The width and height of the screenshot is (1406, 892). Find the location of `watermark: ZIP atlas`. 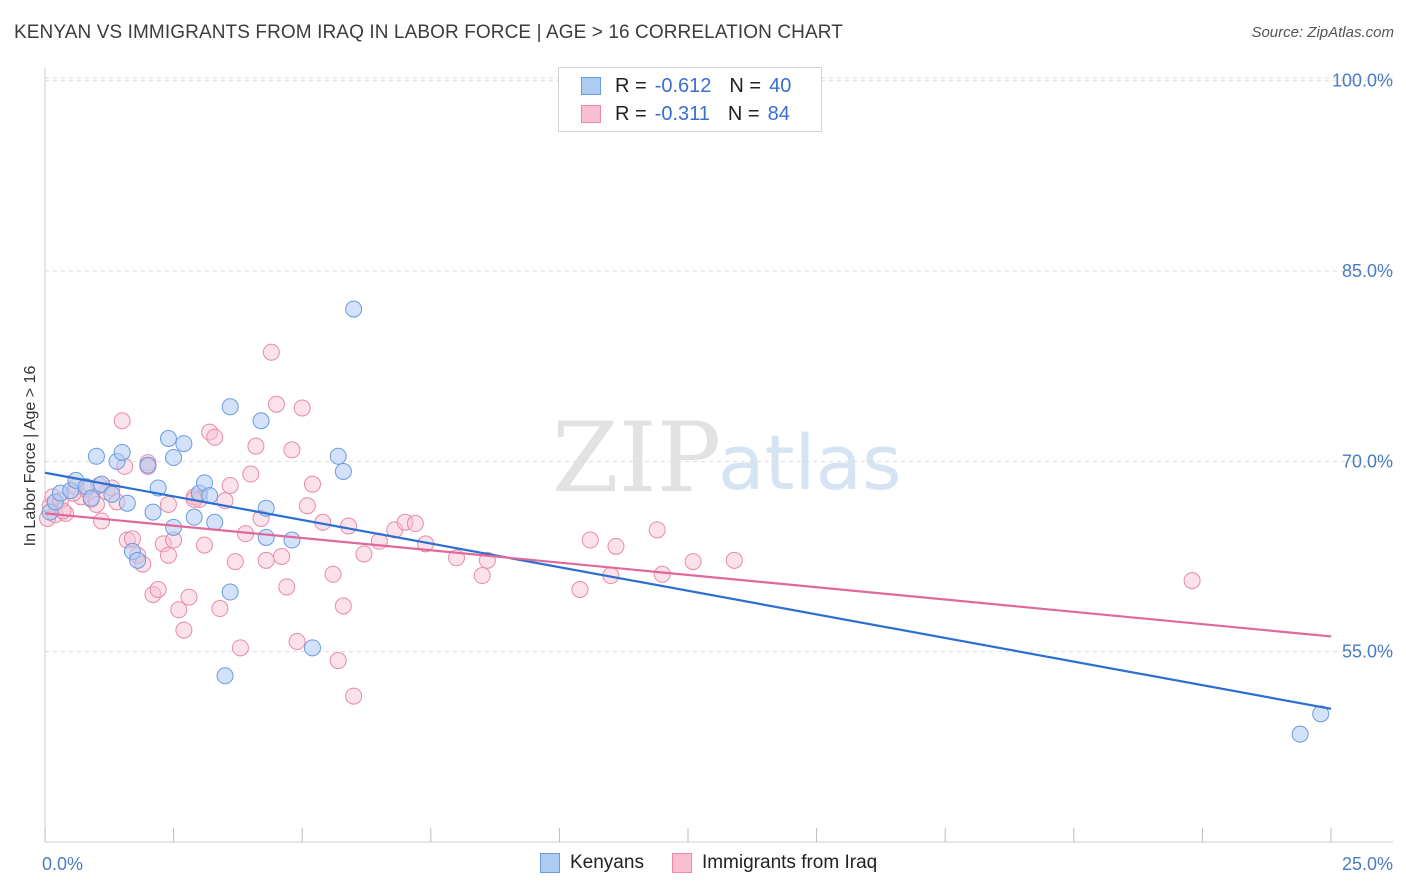

watermark: ZIP atlas is located at coordinates (727, 458).